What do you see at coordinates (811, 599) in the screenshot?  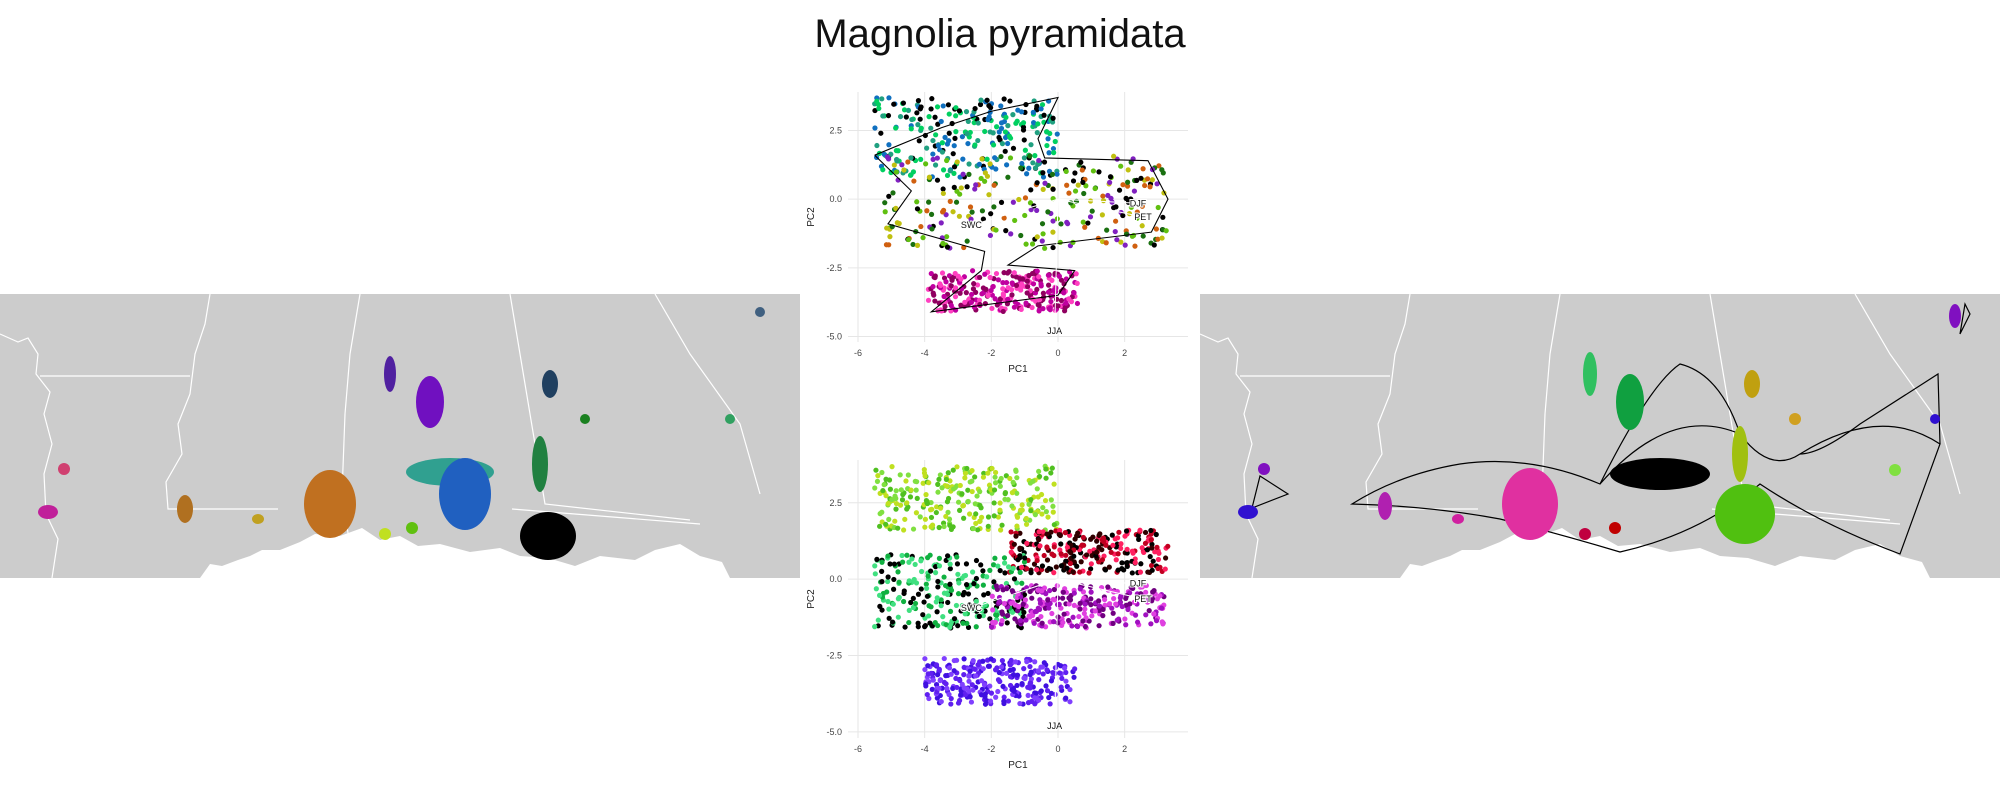 I see `y-axis-label: PC2` at bounding box center [811, 599].